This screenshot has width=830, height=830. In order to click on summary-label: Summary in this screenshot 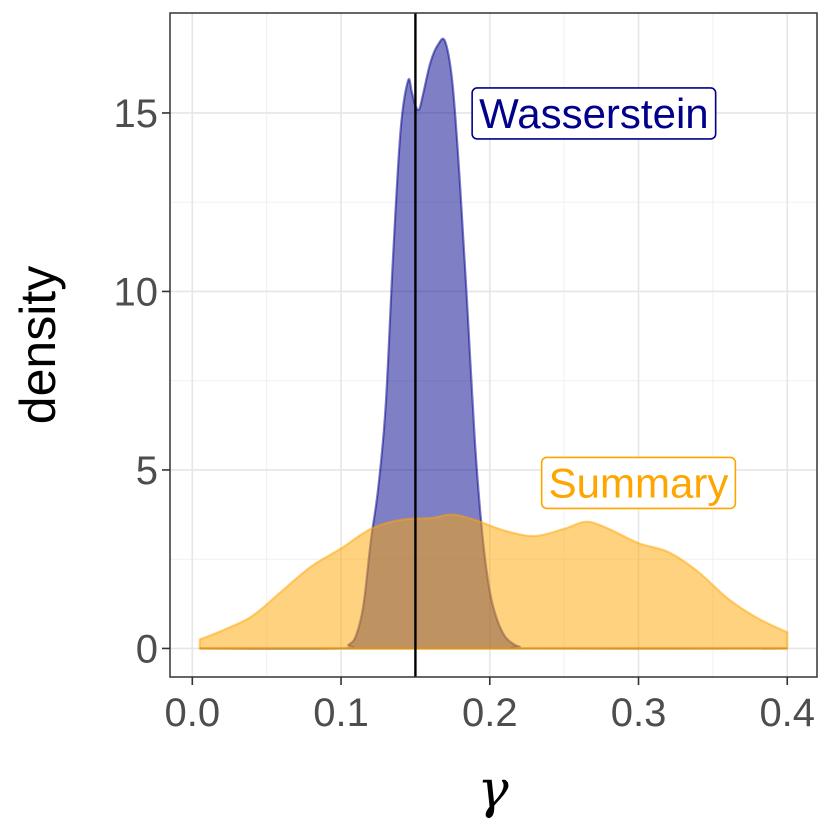, I will do `click(638, 483)`.